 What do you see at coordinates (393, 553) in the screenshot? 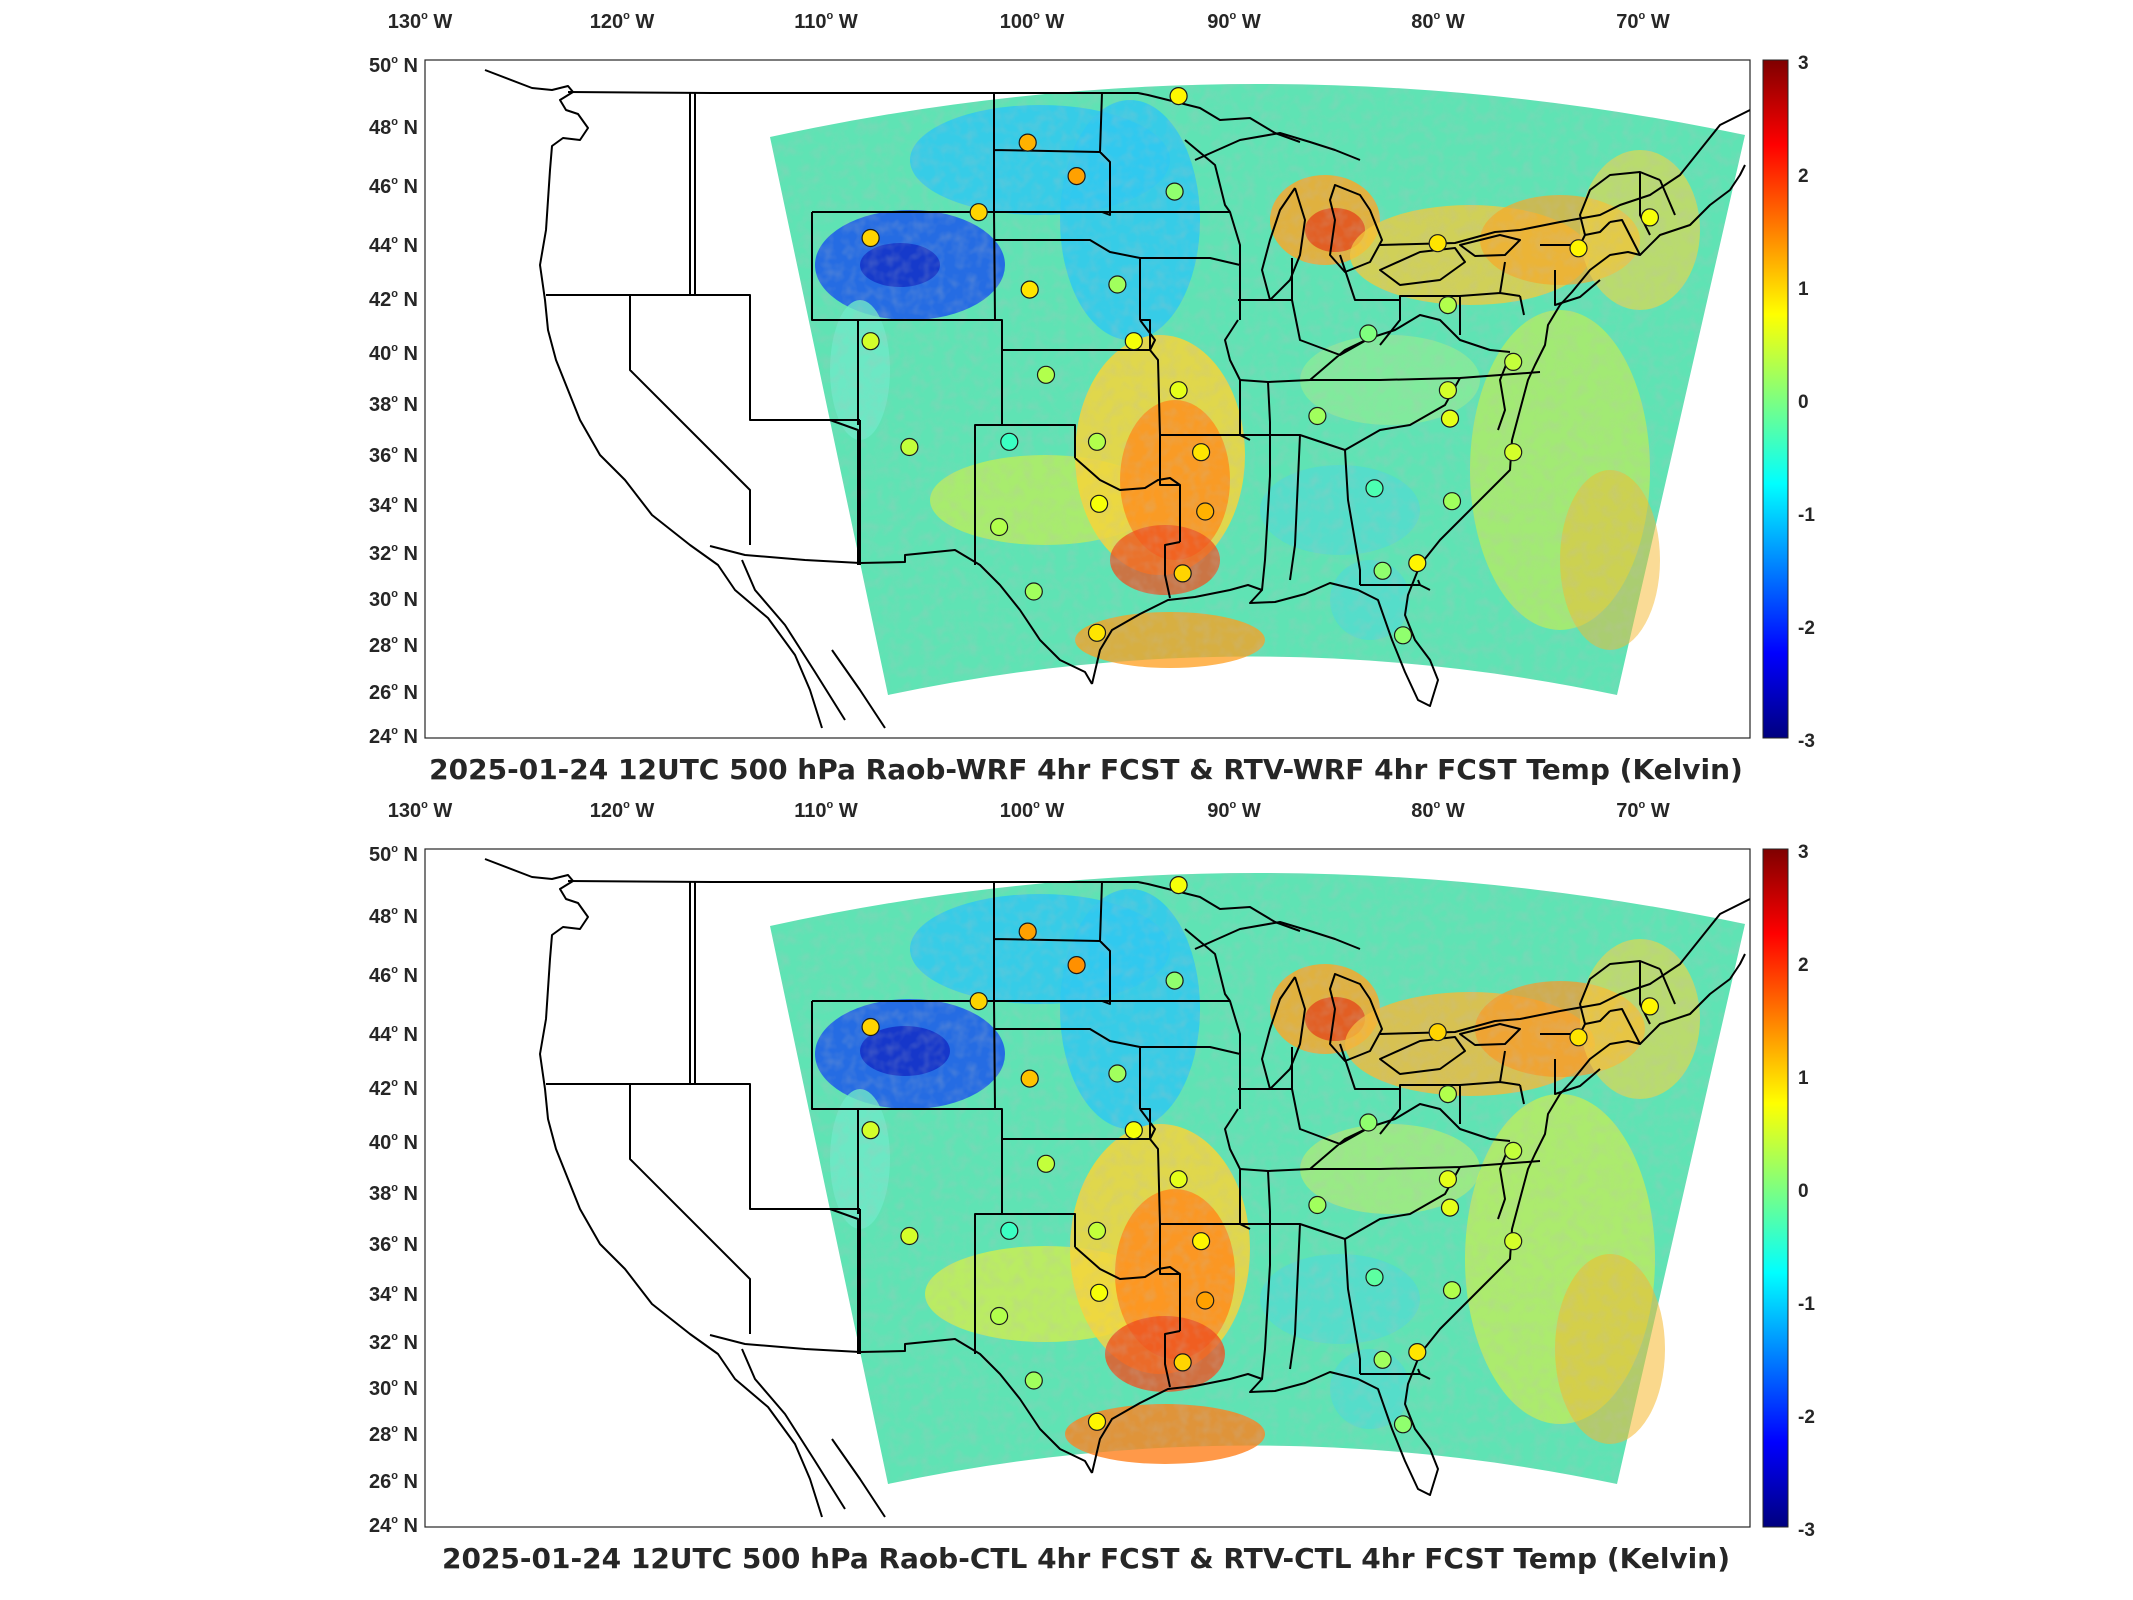
I see `lat-label: 32o N` at bounding box center [393, 553].